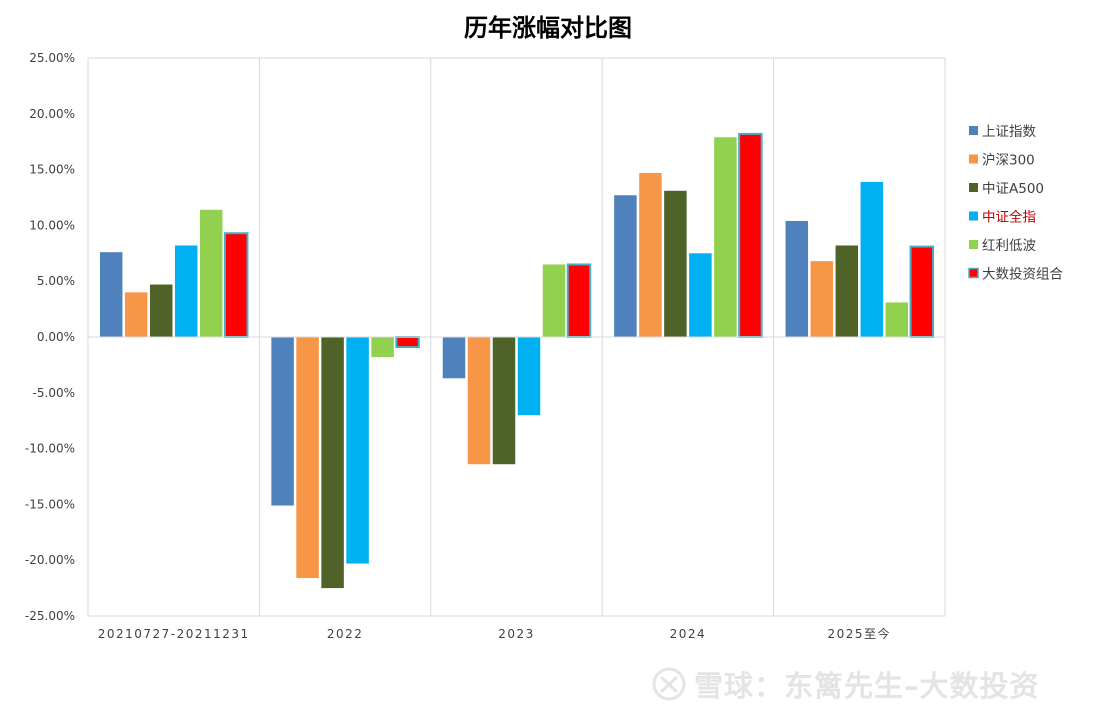 This screenshot has width=1094, height=717. I want to click on legend-label: 大数投资组合, so click(1022, 275).